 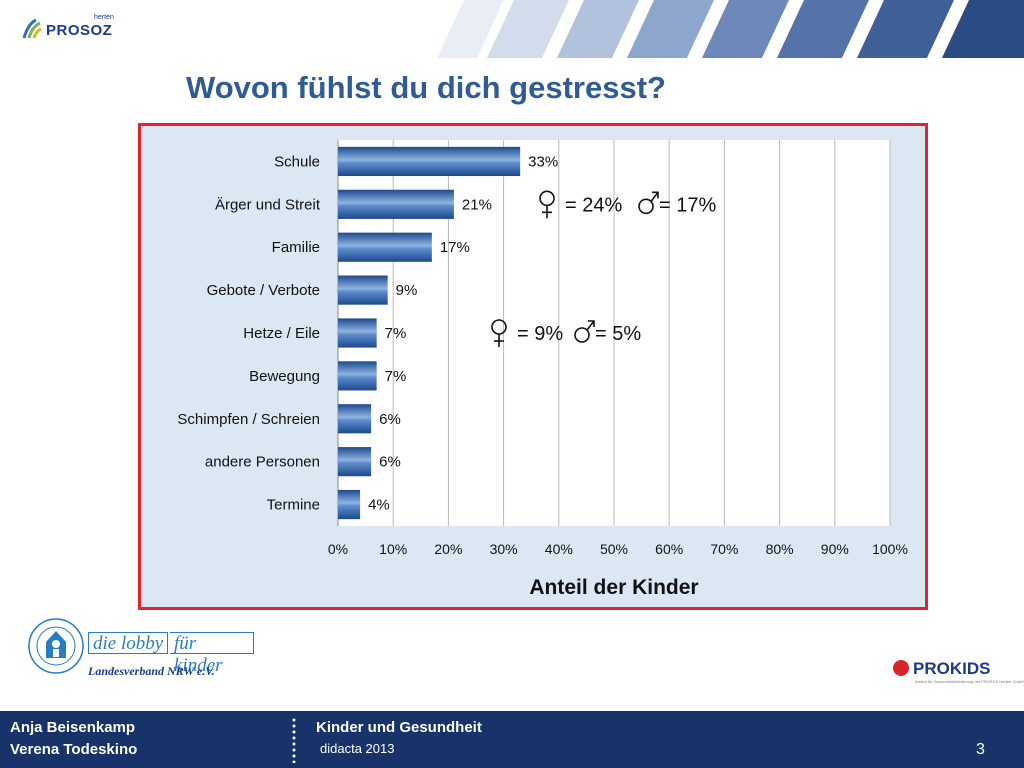 What do you see at coordinates (284, 376) in the screenshot?
I see `category-label: Bewegung` at bounding box center [284, 376].